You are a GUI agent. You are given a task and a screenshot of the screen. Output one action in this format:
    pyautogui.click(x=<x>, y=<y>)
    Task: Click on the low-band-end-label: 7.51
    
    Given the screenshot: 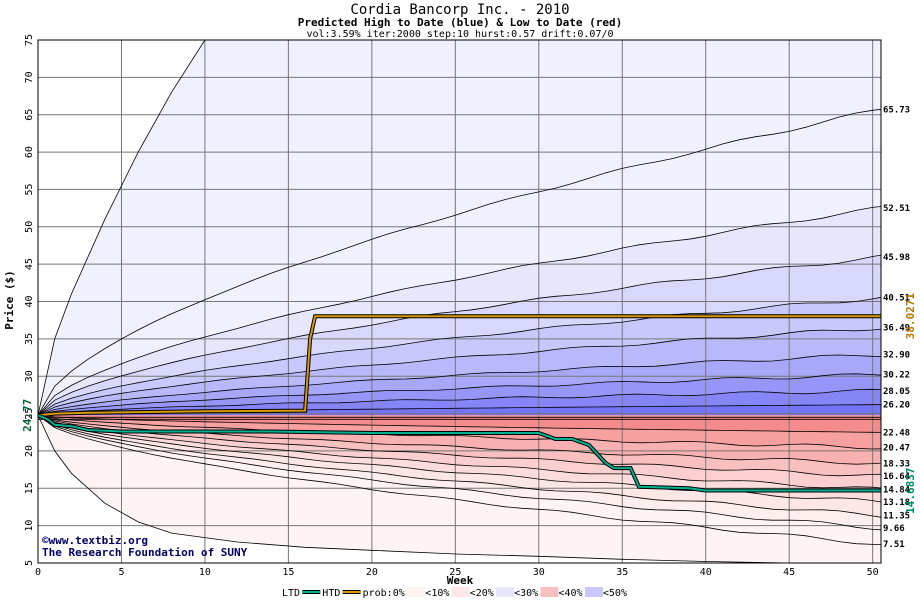 What is the action you would take?
    pyautogui.click(x=894, y=545)
    